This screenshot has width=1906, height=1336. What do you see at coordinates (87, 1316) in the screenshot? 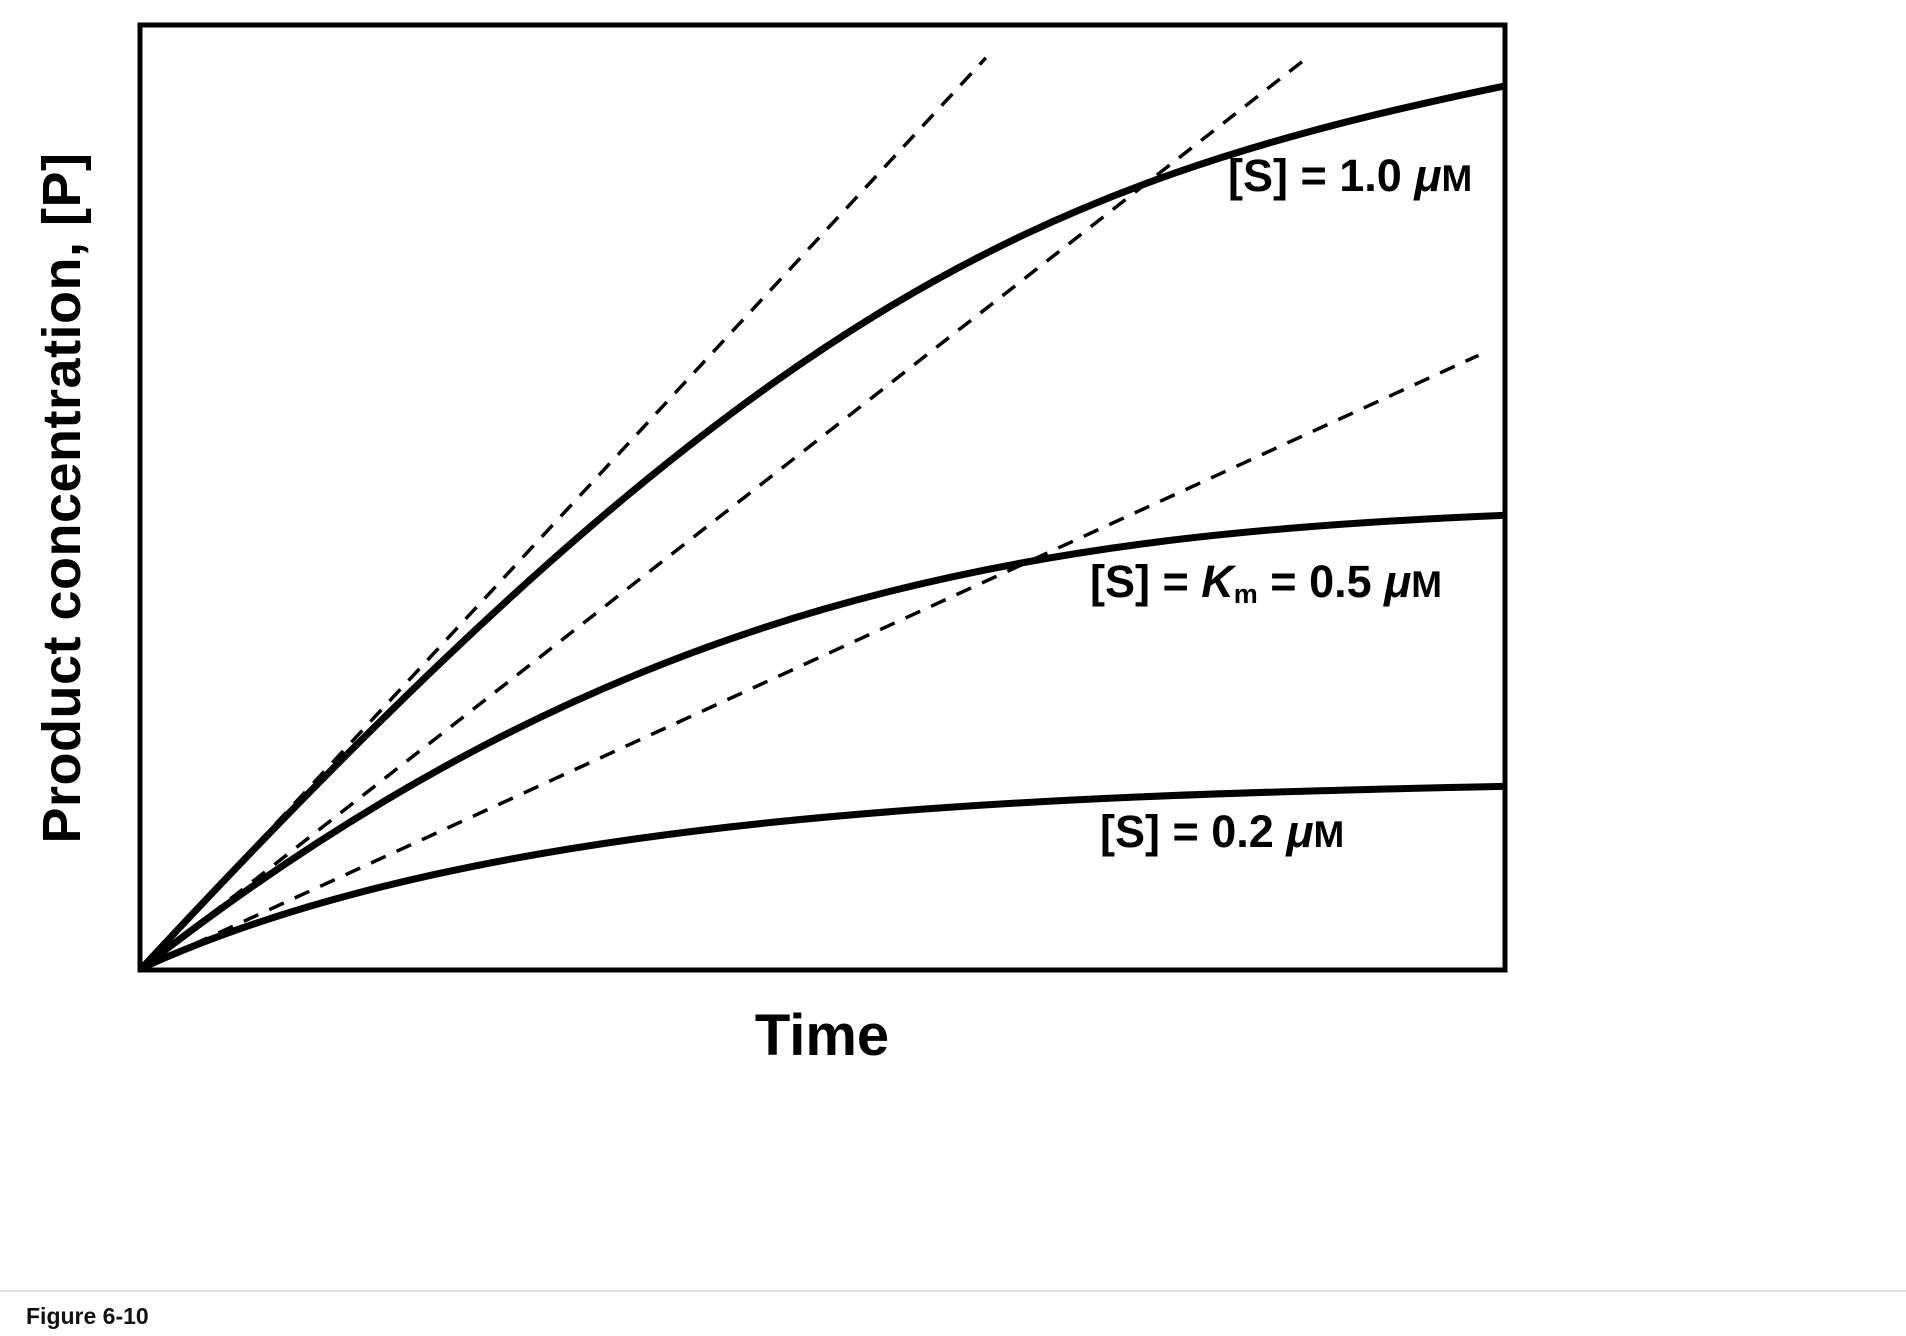
I see `figure-caption: Figure 6-10` at bounding box center [87, 1316].